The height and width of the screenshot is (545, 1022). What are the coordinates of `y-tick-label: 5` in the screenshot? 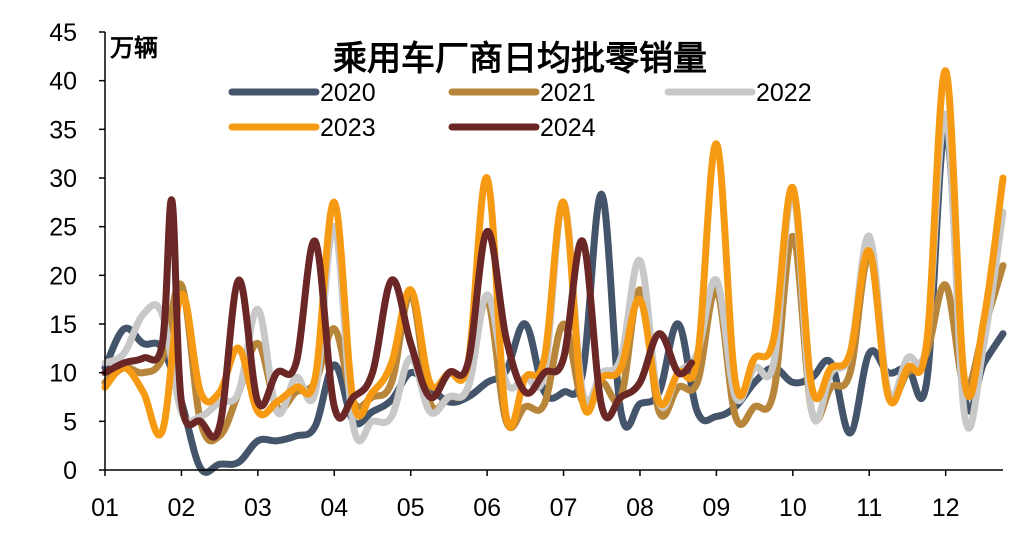 It's located at (70, 422).